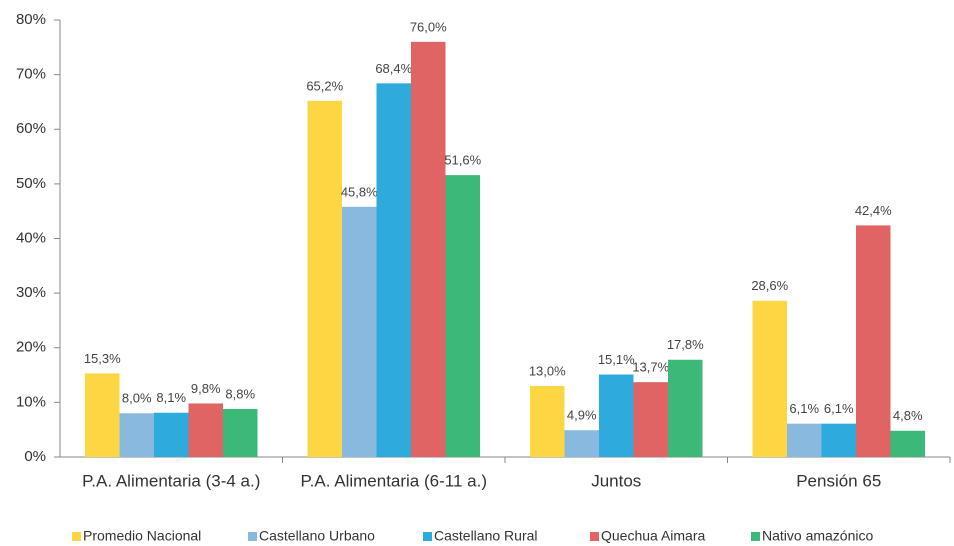  I want to click on data-label: 8,0%, so click(137, 398).